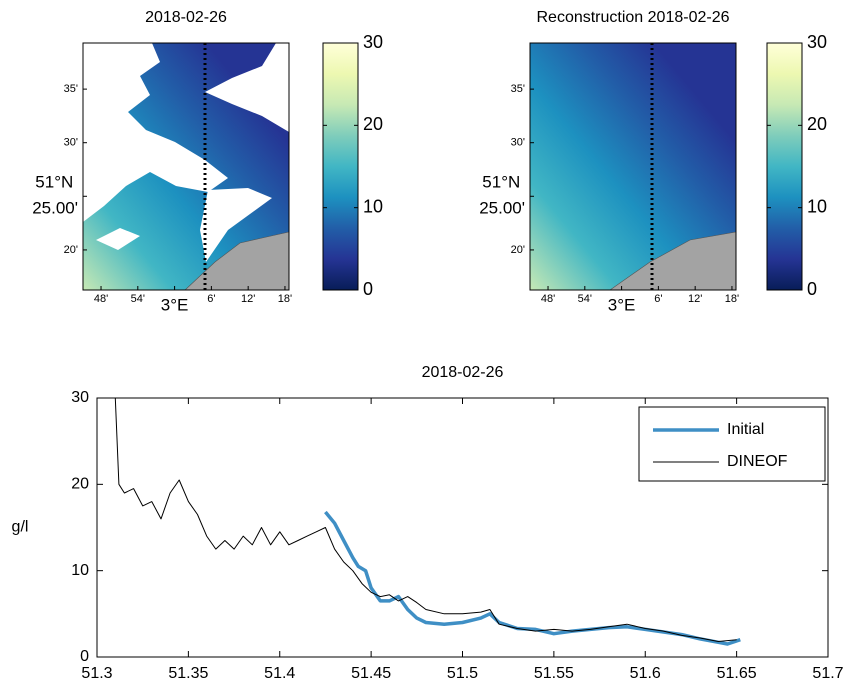  Describe the element at coordinates (80, 570) in the screenshot. I see `y-tick-label: 10` at that location.